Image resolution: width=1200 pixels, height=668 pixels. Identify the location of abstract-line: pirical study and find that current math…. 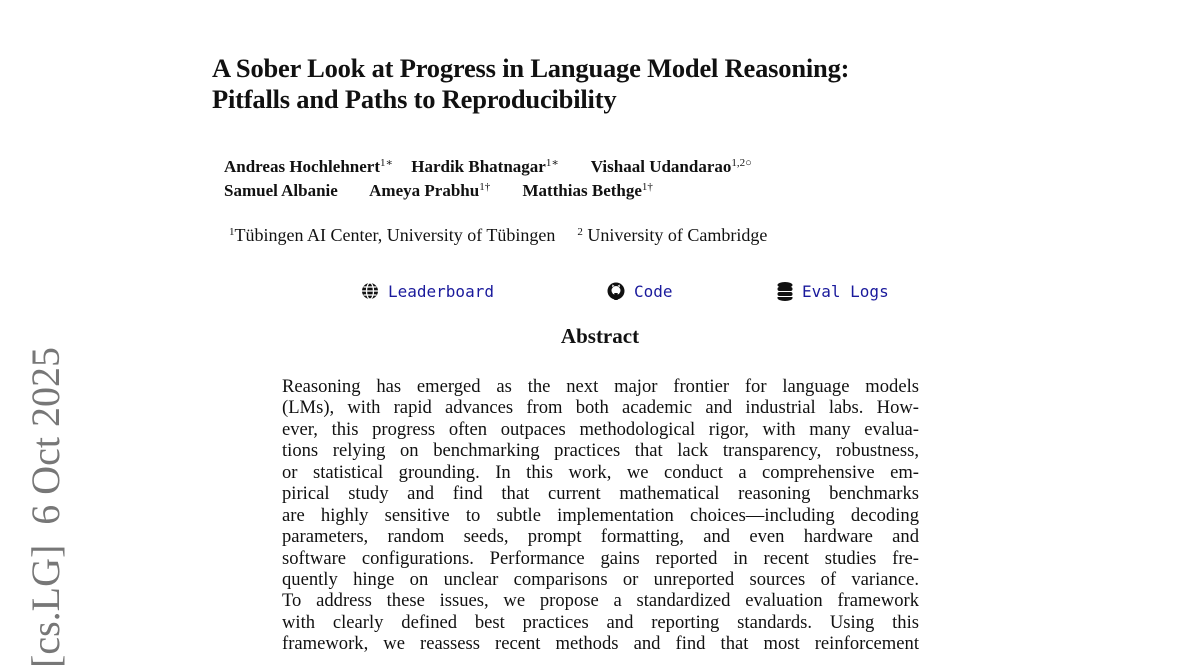
(600, 494).